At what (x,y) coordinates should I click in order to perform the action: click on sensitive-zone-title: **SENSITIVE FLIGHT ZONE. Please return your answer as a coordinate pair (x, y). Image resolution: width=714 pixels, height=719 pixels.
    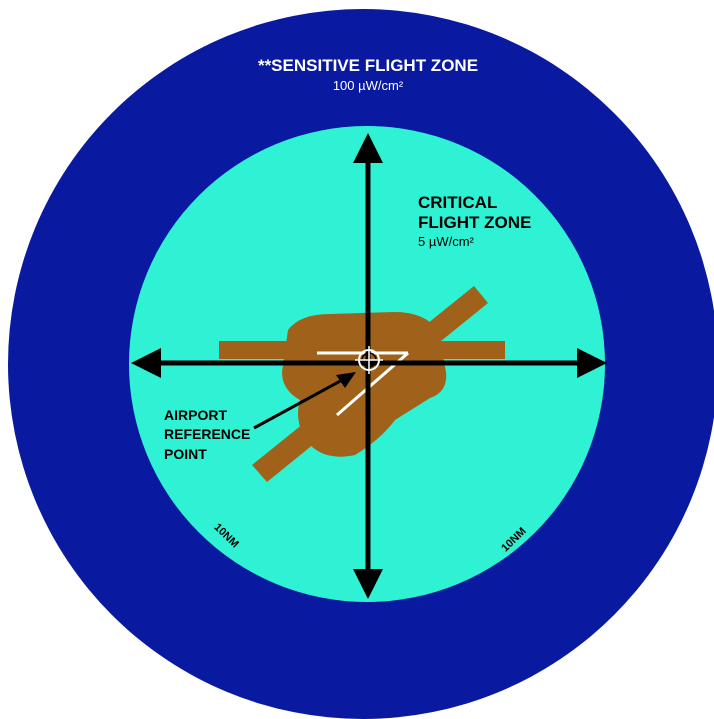
    Looking at the image, I should click on (368, 65).